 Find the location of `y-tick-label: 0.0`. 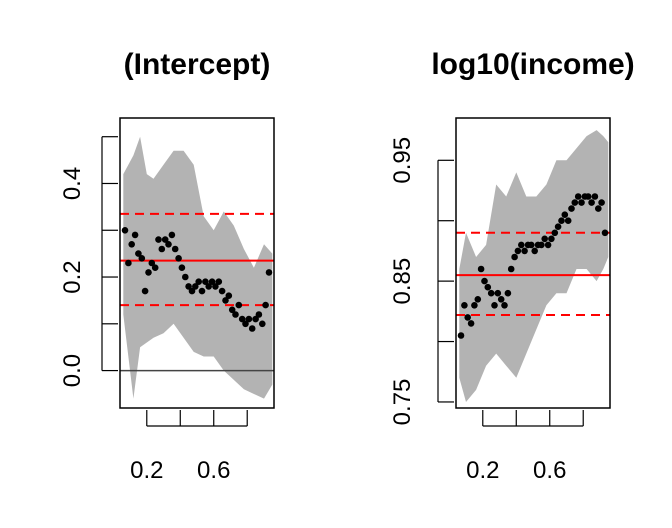

y-tick-label: 0.0 is located at coordinates (72, 370).